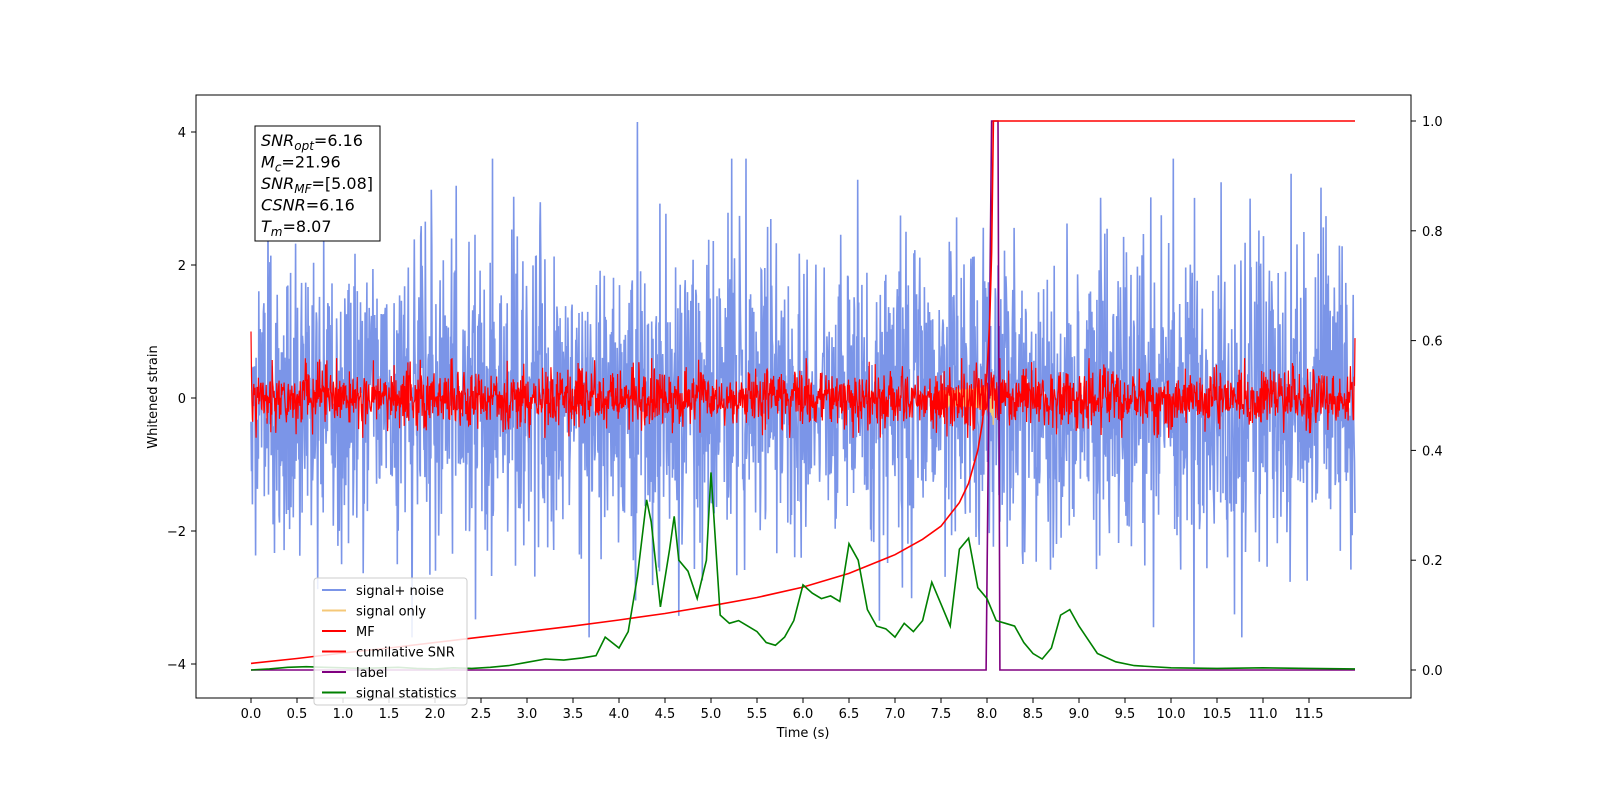  What do you see at coordinates (1432, 561) in the screenshot?
I see `y2-tick-label: 0.2` at bounding box center [1432, 561].